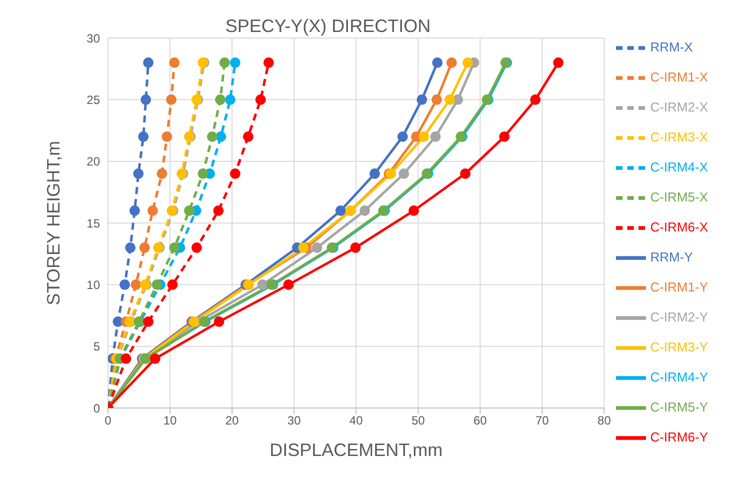  What do you see at coordinates (93, 38) in the screenshot?
I see `y-tick-label: 30` at bounding box center [93, 38].